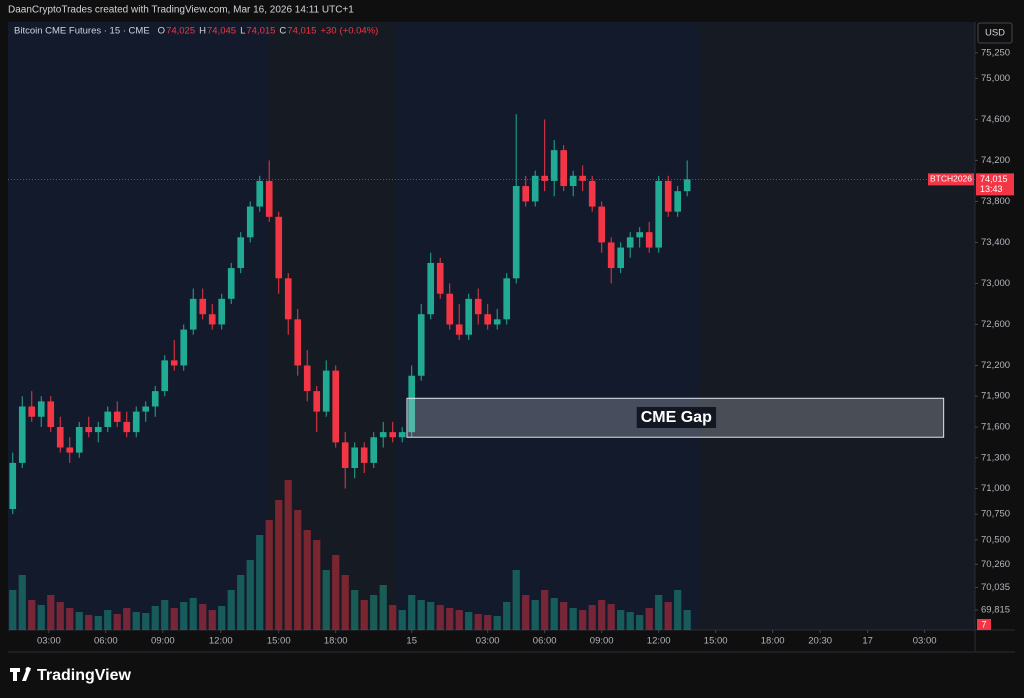  What do you see at coordinates (995, 539) in the screenshot?
I see `y-tick-label: 70,500` at bounding box center [995, 539].